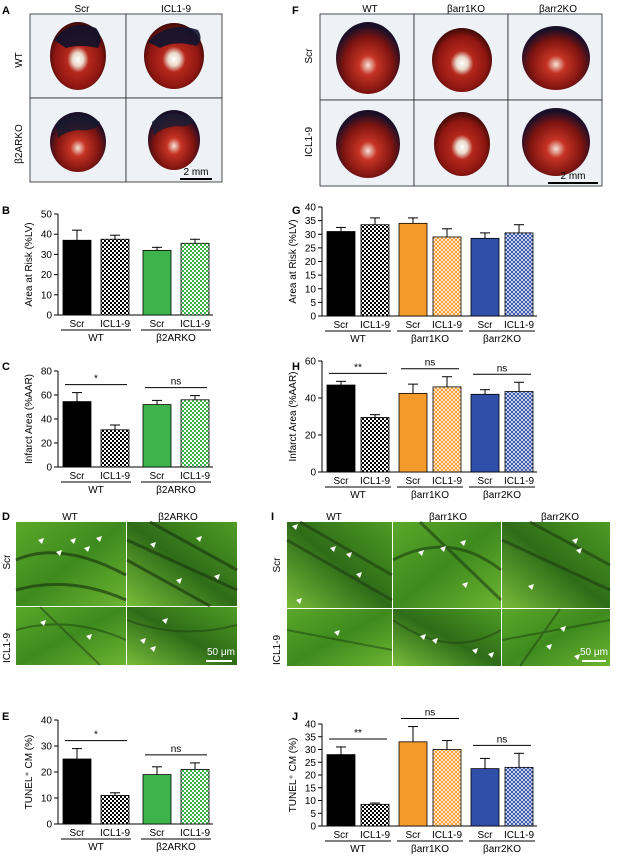  I want to click on panel-label-a: A, so click(6, 11).